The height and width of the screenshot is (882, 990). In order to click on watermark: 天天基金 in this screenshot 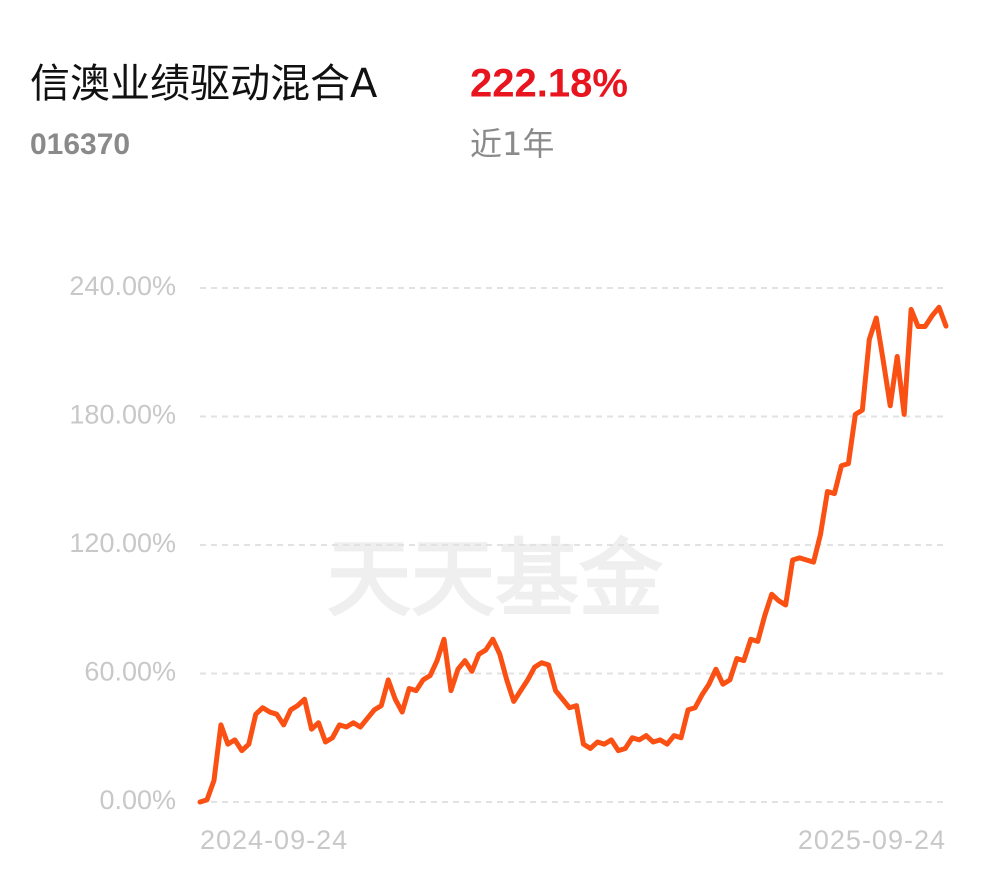, I will do `click(495, 579)`.